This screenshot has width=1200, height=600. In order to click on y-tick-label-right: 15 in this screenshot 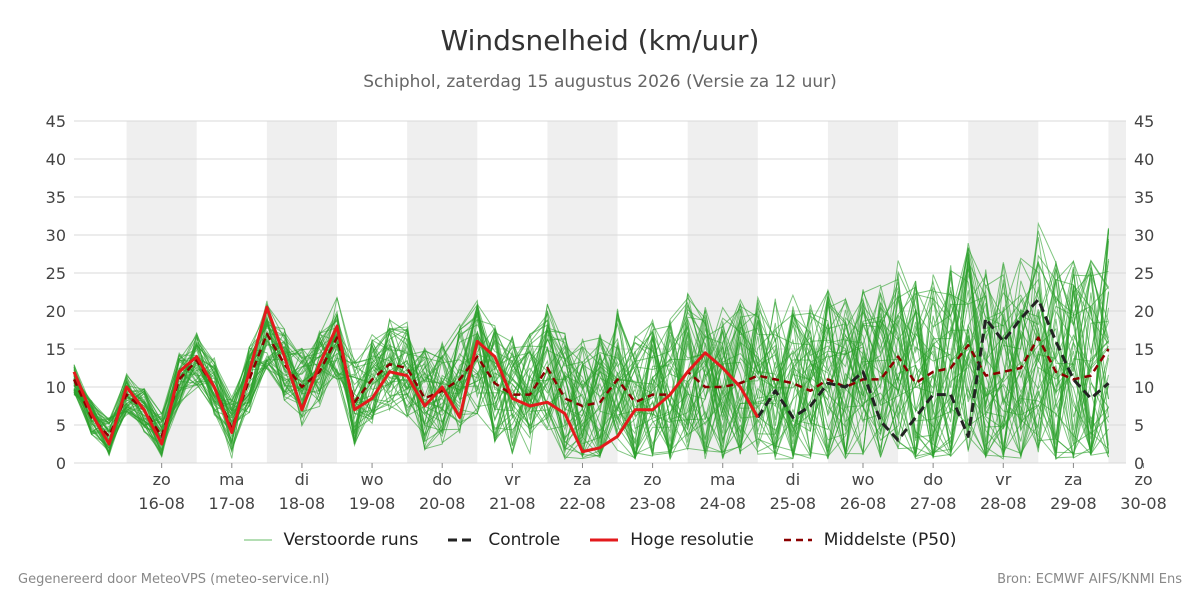, I will do `click(1144, 349)`.